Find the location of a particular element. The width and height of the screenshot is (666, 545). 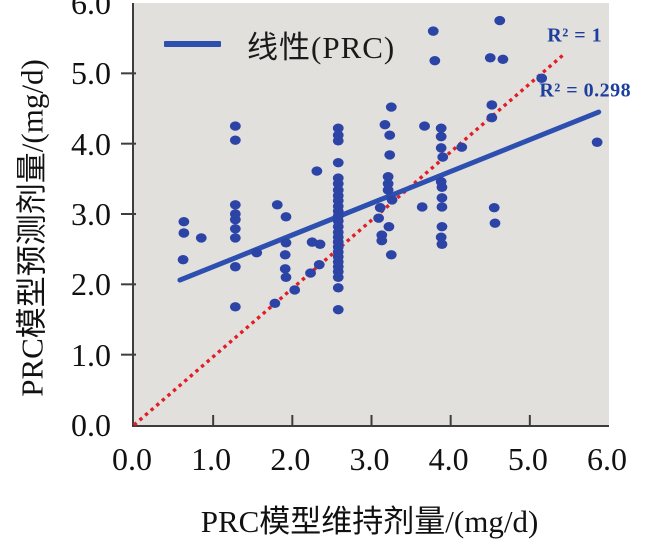

x-tick-label: 5.0 is located at coordinates (527, 459).